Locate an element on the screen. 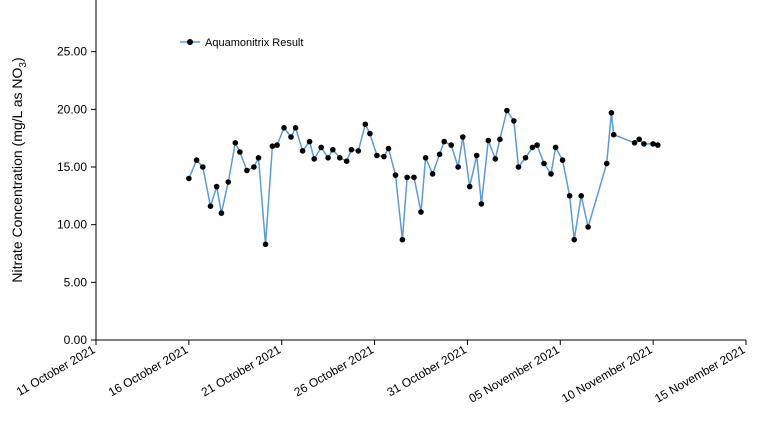 This screenshot has width=768, height=432. y-axis-title: Nitrate Concentration (mg/L as NO3) is located at coordinates (19, 169).